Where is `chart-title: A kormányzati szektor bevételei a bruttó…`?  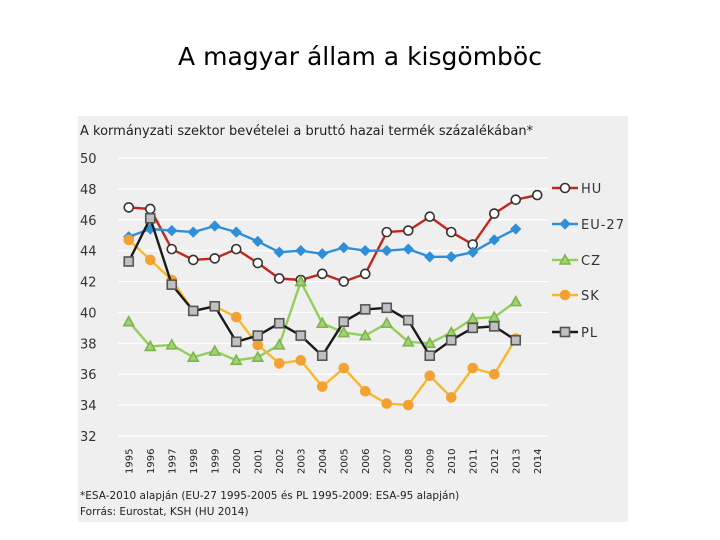
chart-title: A kormányzati szektor bevételei a bruttó… is located at coordinates (307, 131).